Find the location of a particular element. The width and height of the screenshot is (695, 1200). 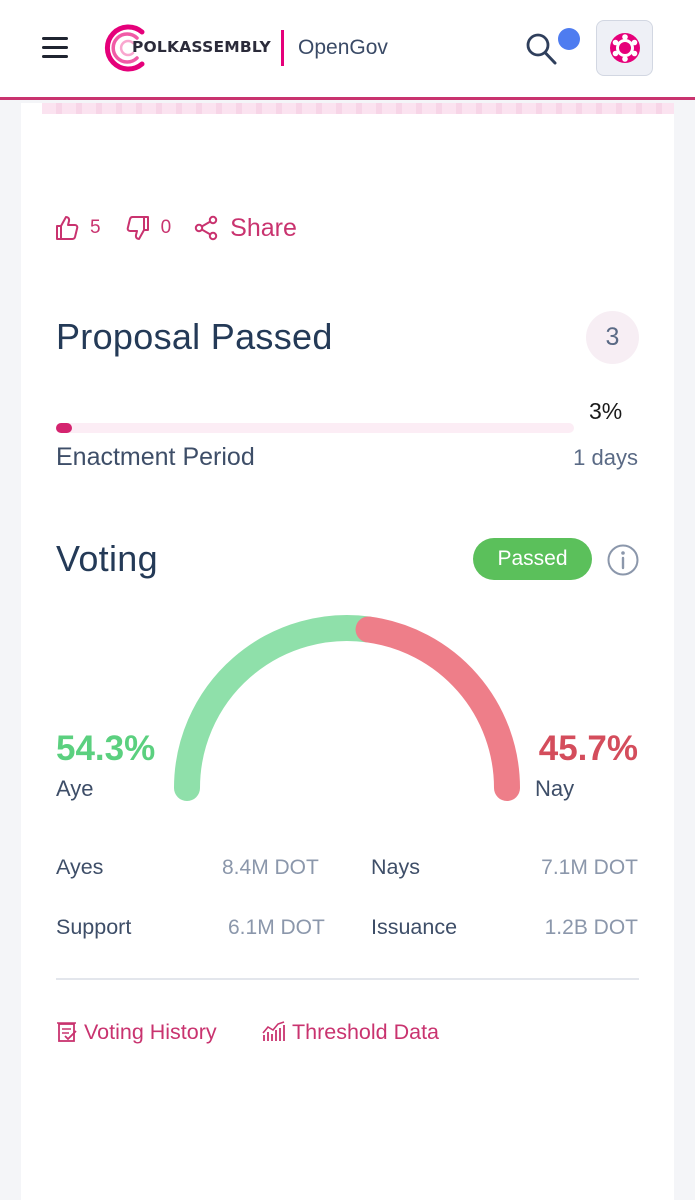

aye-percent: 54.3% is located at coordinates (106, 748).